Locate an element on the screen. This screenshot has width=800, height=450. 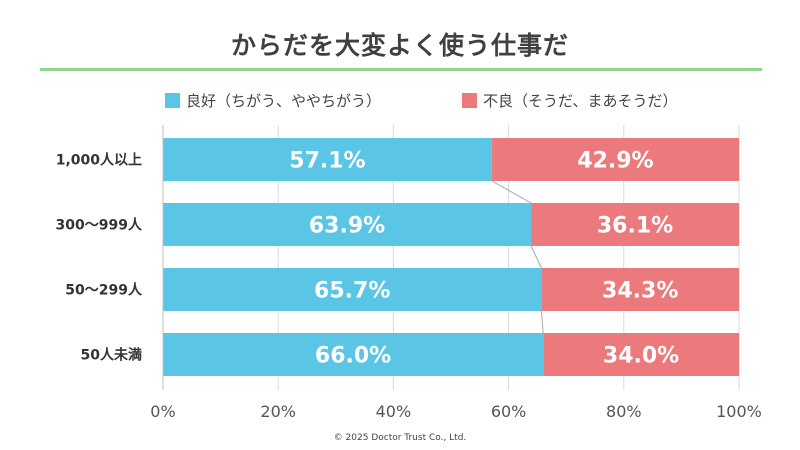
category-label: 50人未満 is located at coordinates (111, 355).